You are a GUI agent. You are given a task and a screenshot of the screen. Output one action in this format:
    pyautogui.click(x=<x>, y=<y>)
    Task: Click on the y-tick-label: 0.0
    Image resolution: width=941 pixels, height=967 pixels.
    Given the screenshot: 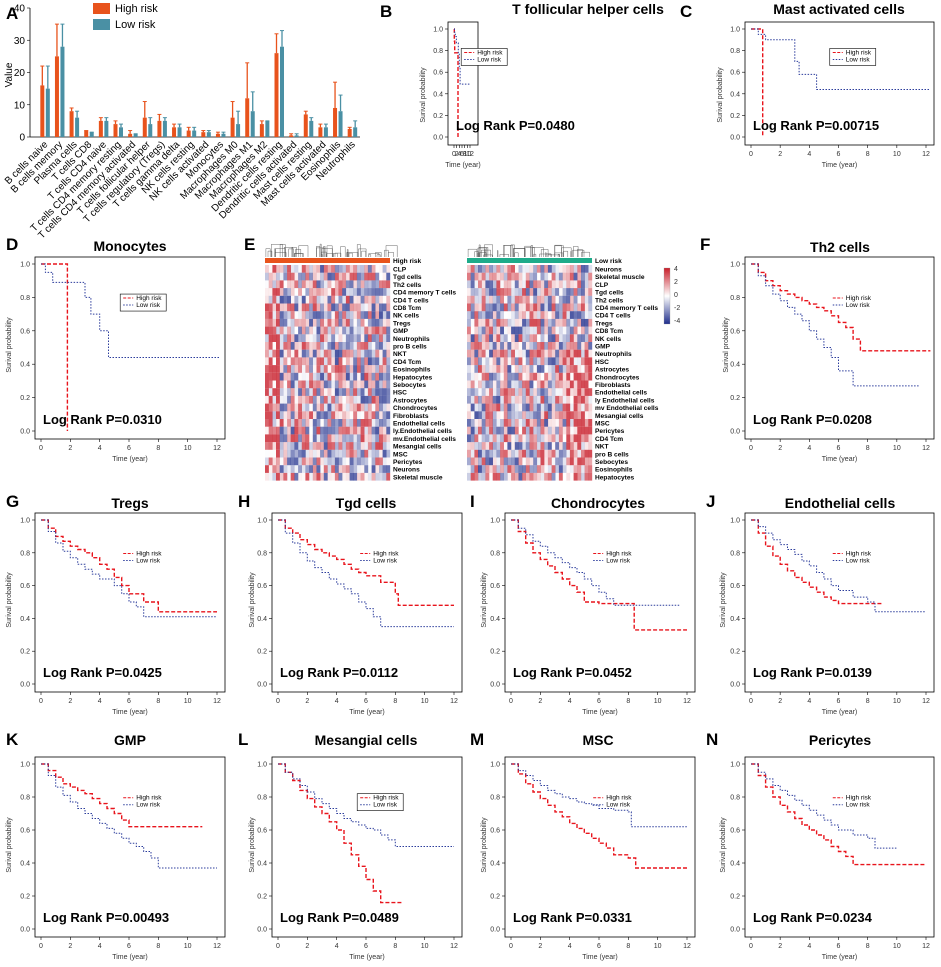 What is the action you would take?
    pyautogui.click(x=735, y=432)
    